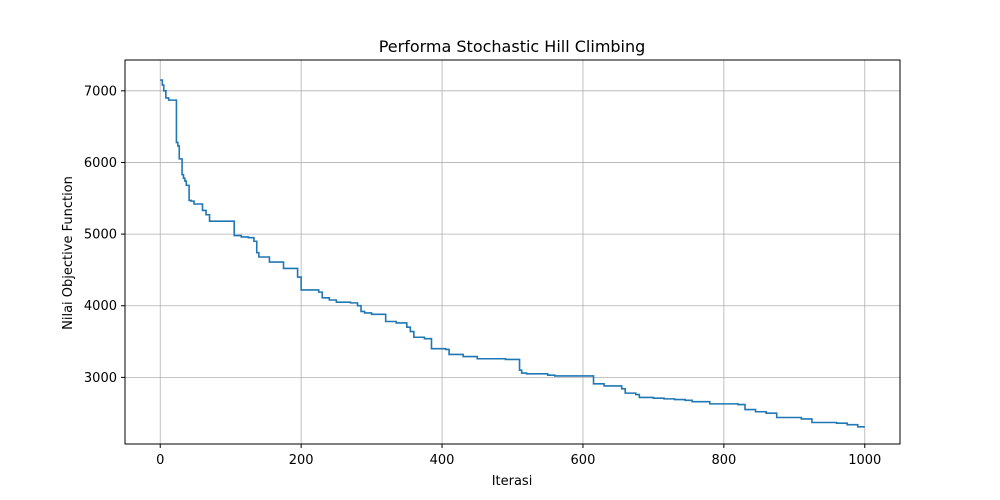 The height and width of the screenshot is (500, 1000). I want to click on x-tick-label: 1000, so click(864, 460).